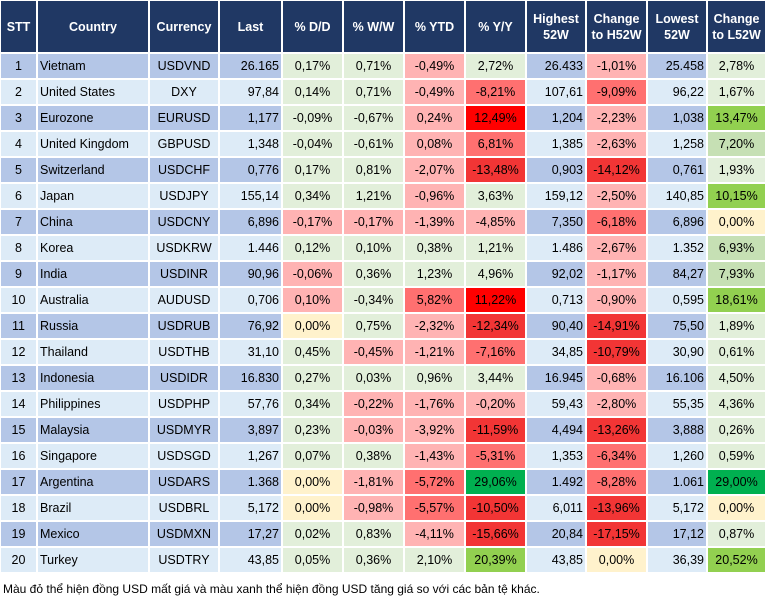 Image resolution: width=777 pixels, height=602 pixels. What do you see at coordinates (250, 378) in the screenshot?
I see `cell-last: 16.830` at bounding box center [250, 378].